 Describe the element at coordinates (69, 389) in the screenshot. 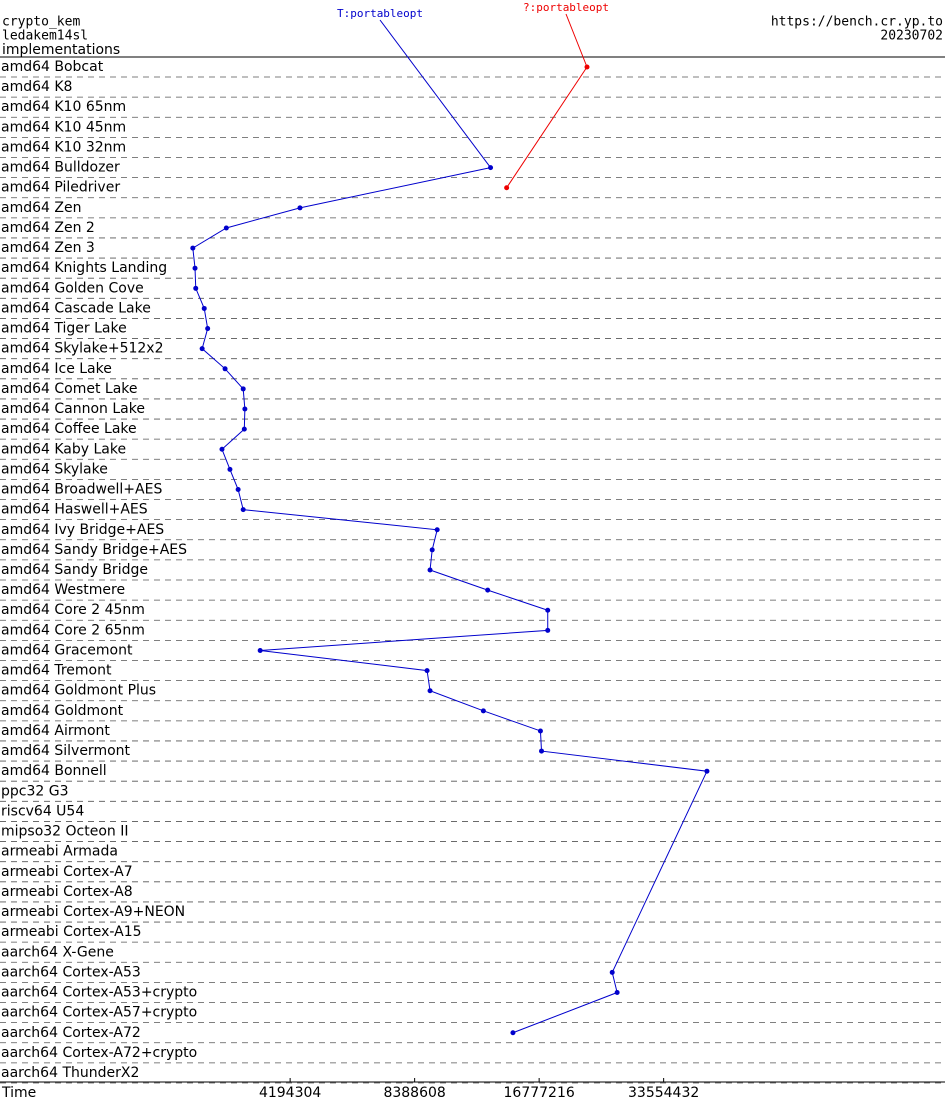

I see `row-label: amd64 Comet Lake` at that location.